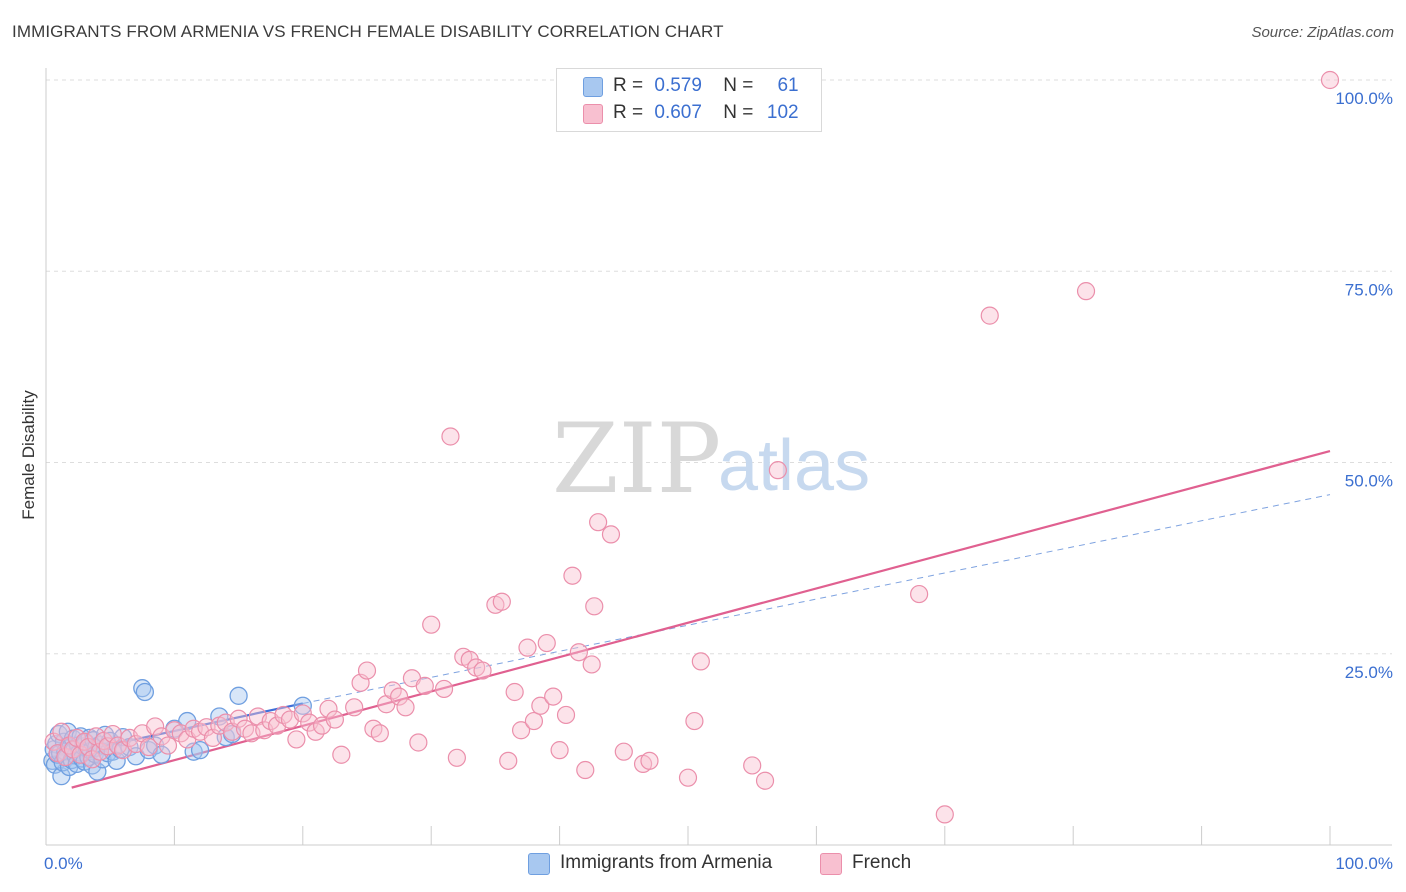  What do you see at coordinates (63, 863) in the screenshot?
I see `x-tick-label: 0.0%` at bounding box center [63, 863].